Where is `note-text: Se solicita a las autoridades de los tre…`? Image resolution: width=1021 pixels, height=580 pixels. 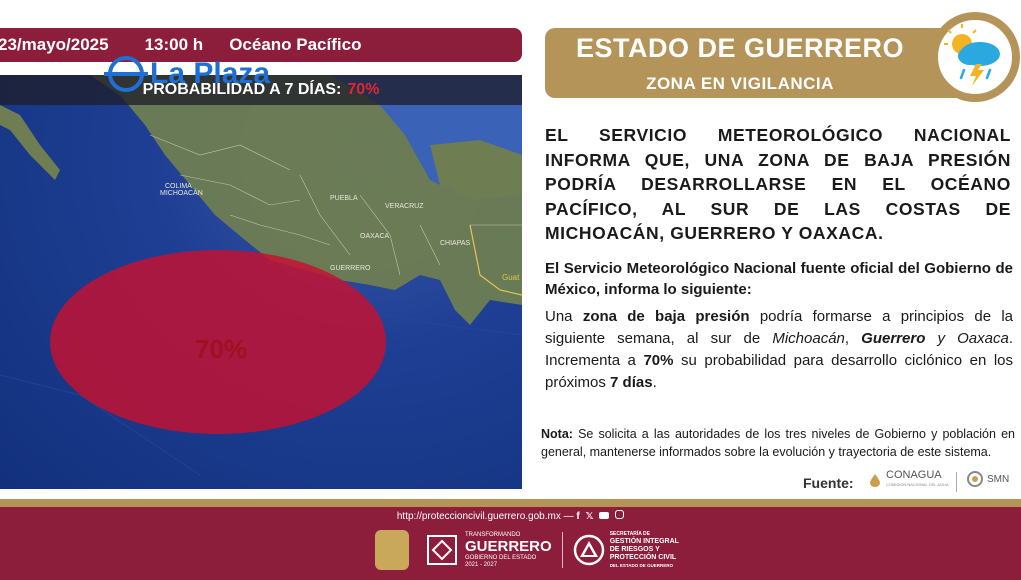 note-text: Se solicita a las autoridades de los tre… is located at coordinates (778, 443).